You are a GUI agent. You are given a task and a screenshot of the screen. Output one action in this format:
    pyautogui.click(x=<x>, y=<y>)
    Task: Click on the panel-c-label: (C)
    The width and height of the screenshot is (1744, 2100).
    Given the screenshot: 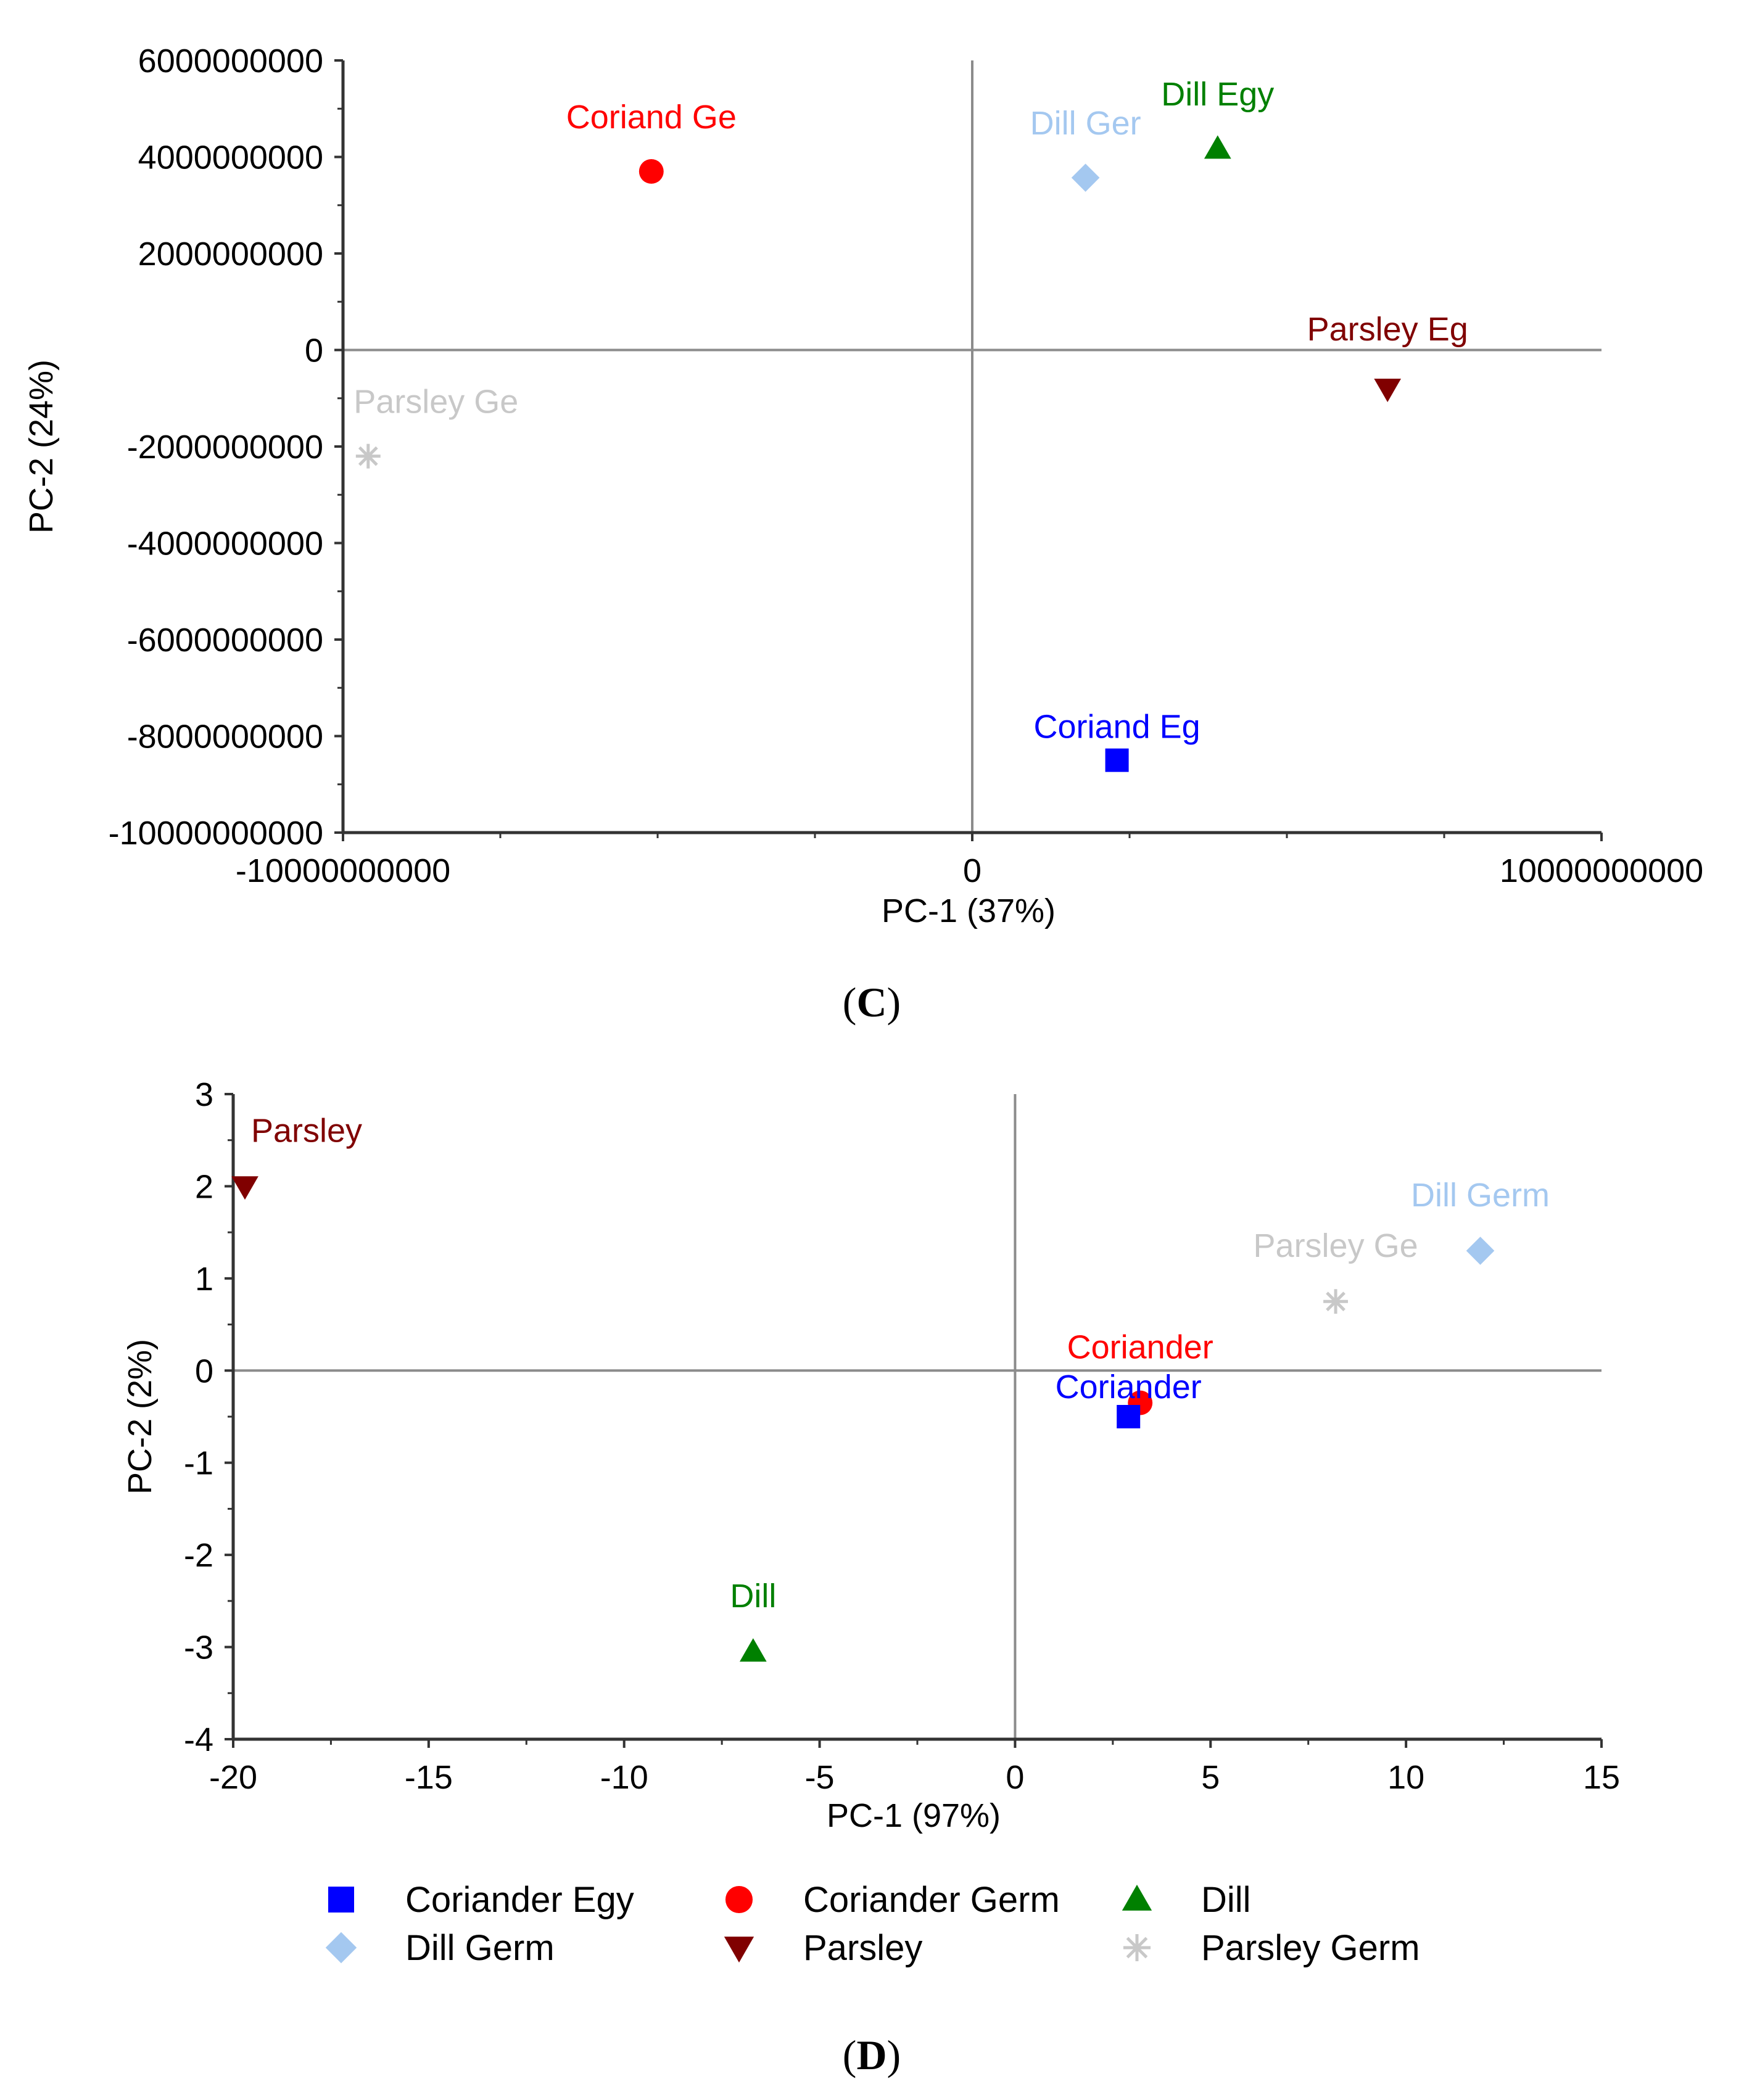 What is the action you would take?
    pyautogui.click(x=872, y=1002)
    